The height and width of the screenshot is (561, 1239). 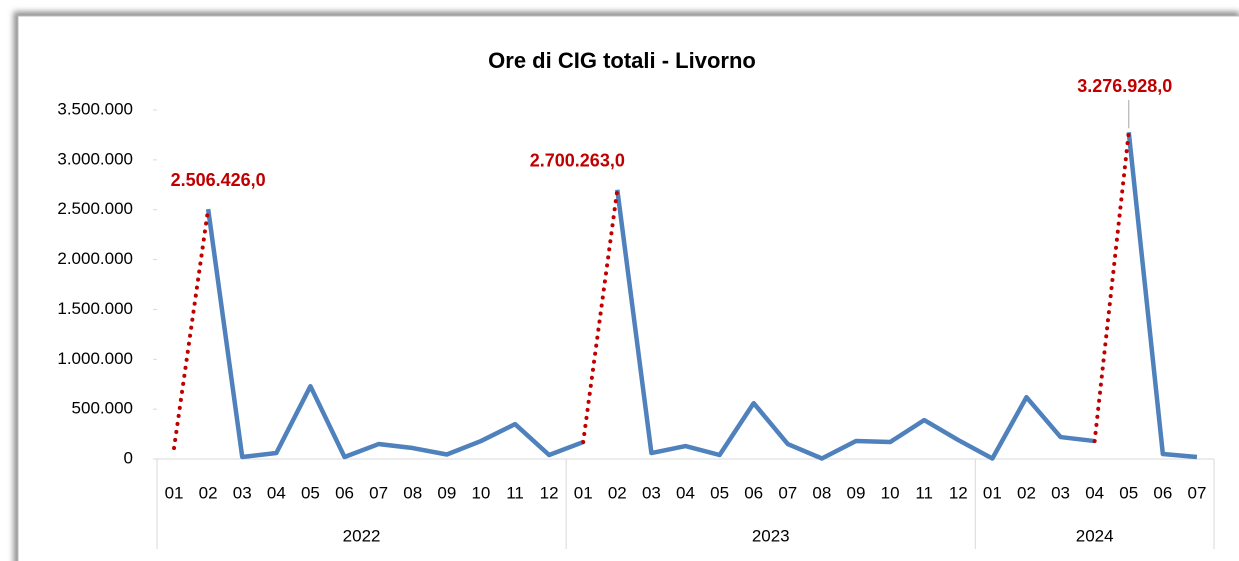 I want to click on y-tick-label: 1.000.000, so click(x=95, y=358).